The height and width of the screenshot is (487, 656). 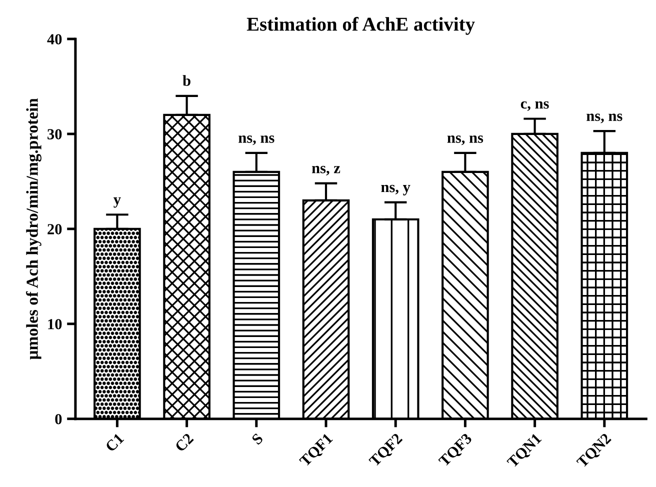 I want to click on annotation: ns, y, so click(x=395, y=190).